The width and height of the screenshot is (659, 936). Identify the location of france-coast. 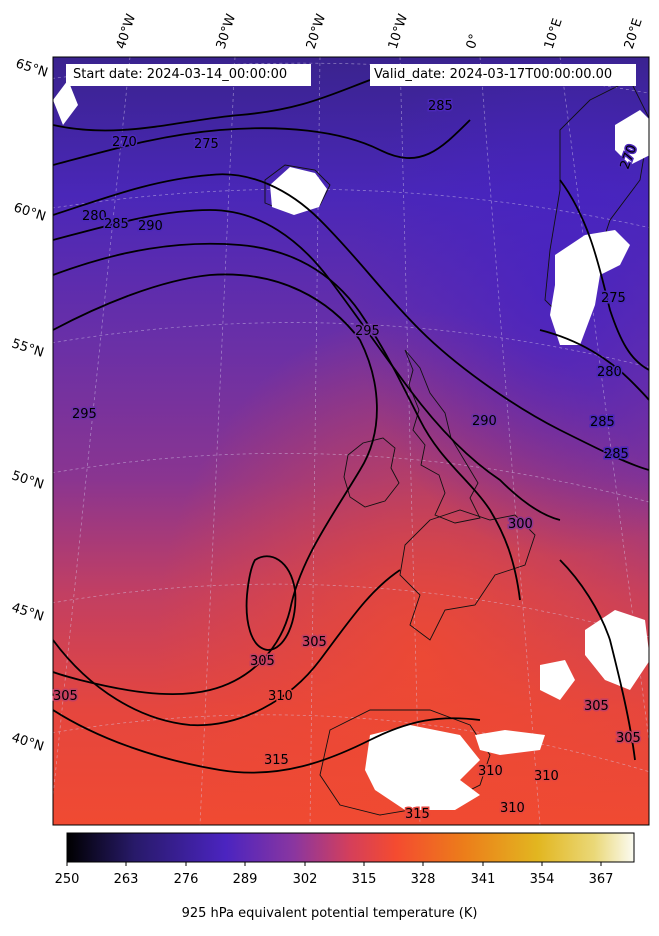
(467, 575).